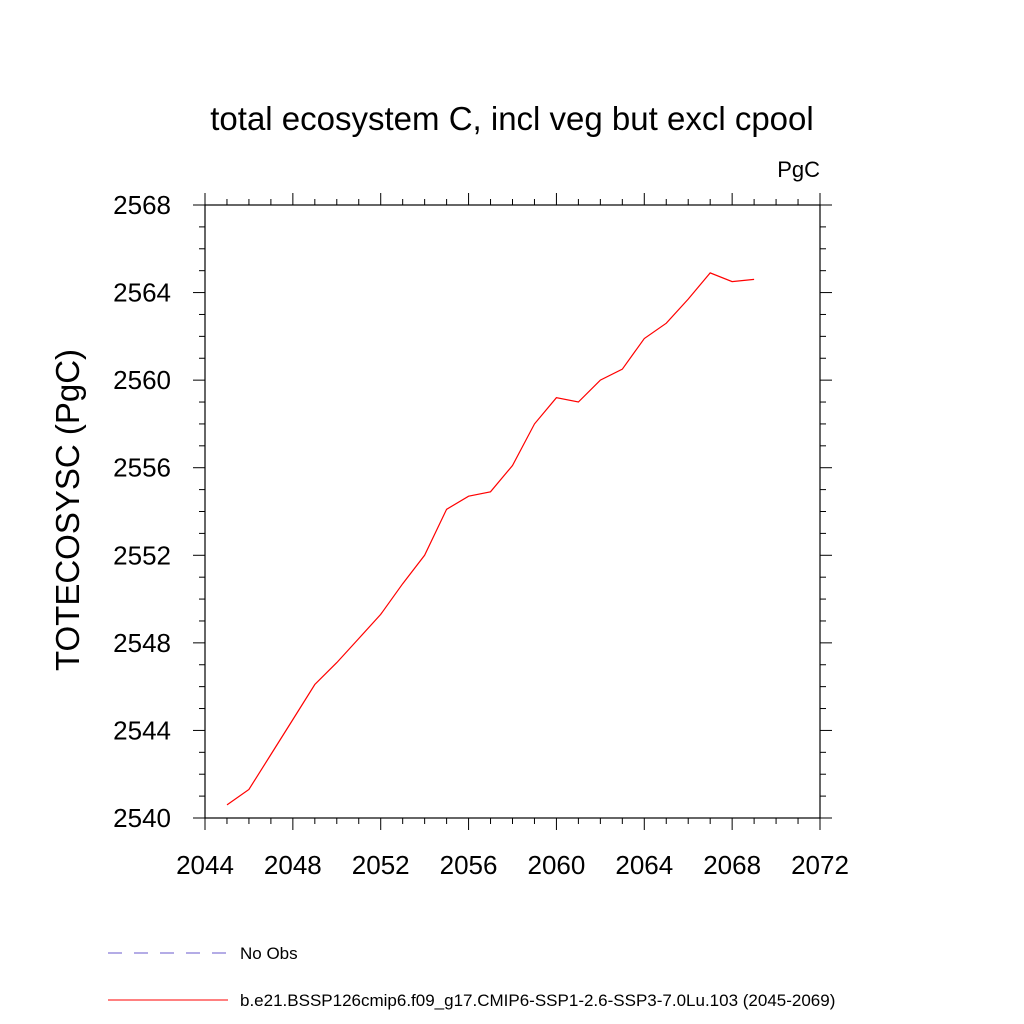 This screenshot has height=1024, width=1024. Describe the element at coordinates (732, 865) in the screenshot. I see `x-tick-label: 2068` at that location.